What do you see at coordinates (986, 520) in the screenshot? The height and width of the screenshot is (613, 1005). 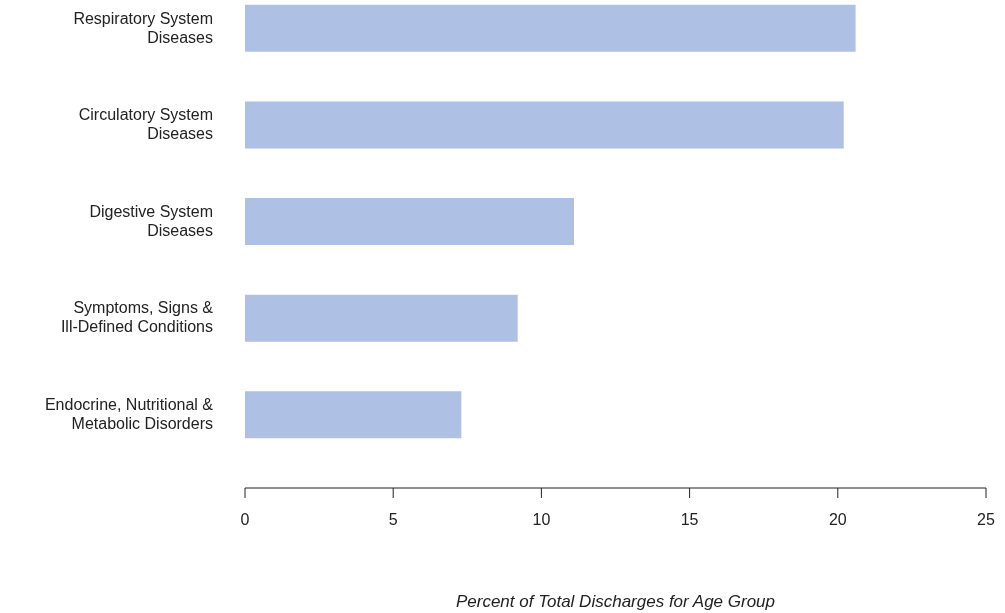 I see `x-tick-label: 25` at bounding box center [986, 520].